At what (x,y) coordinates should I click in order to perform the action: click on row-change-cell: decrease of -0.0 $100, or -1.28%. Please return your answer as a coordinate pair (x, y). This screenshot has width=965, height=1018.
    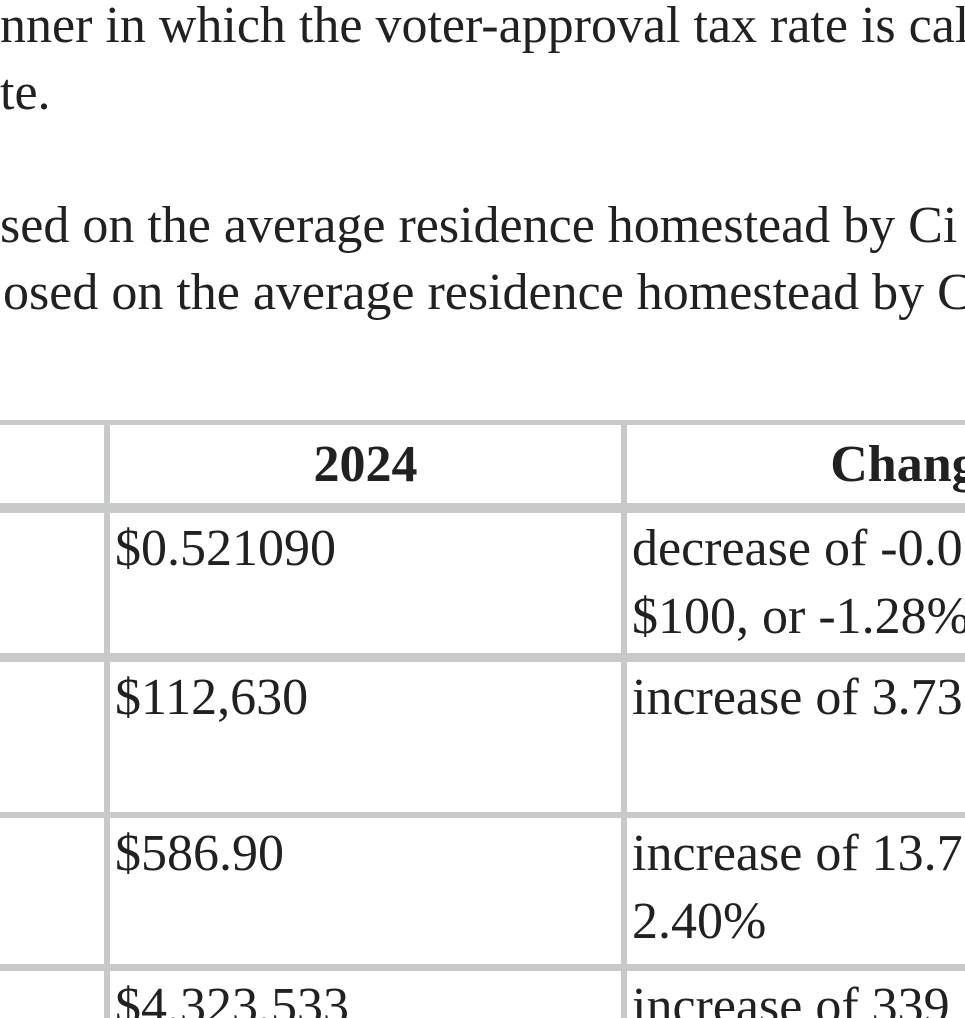
    Looking at the image, I should click on (796, 583).